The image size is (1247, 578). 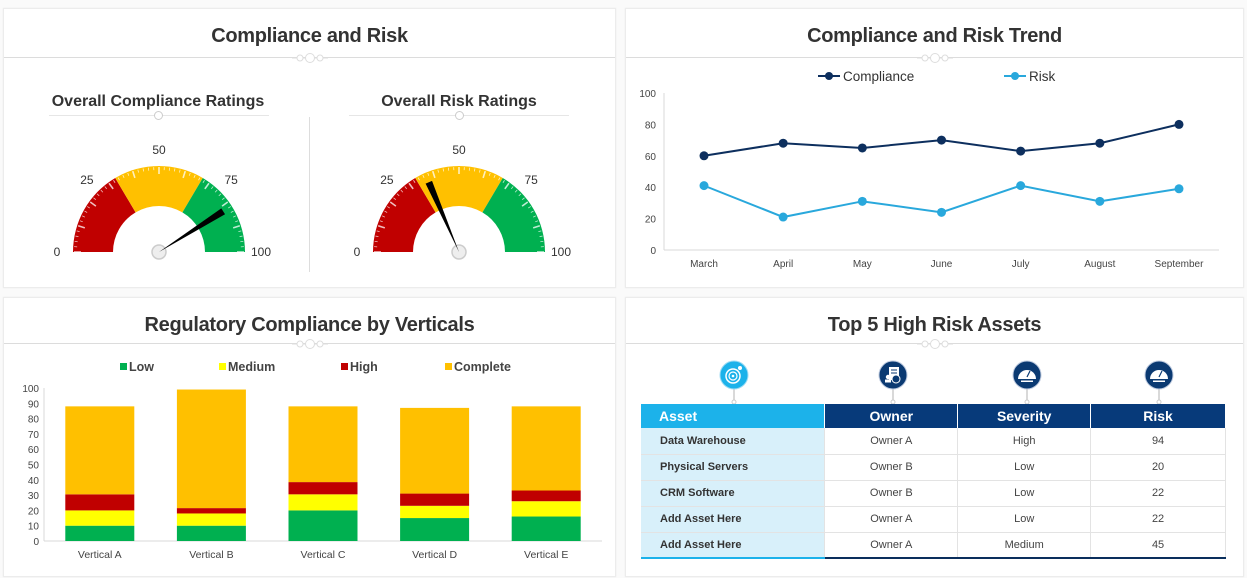 I want to click on panel-title: Compliance and Risk Trend, so click(x=934, y=36).